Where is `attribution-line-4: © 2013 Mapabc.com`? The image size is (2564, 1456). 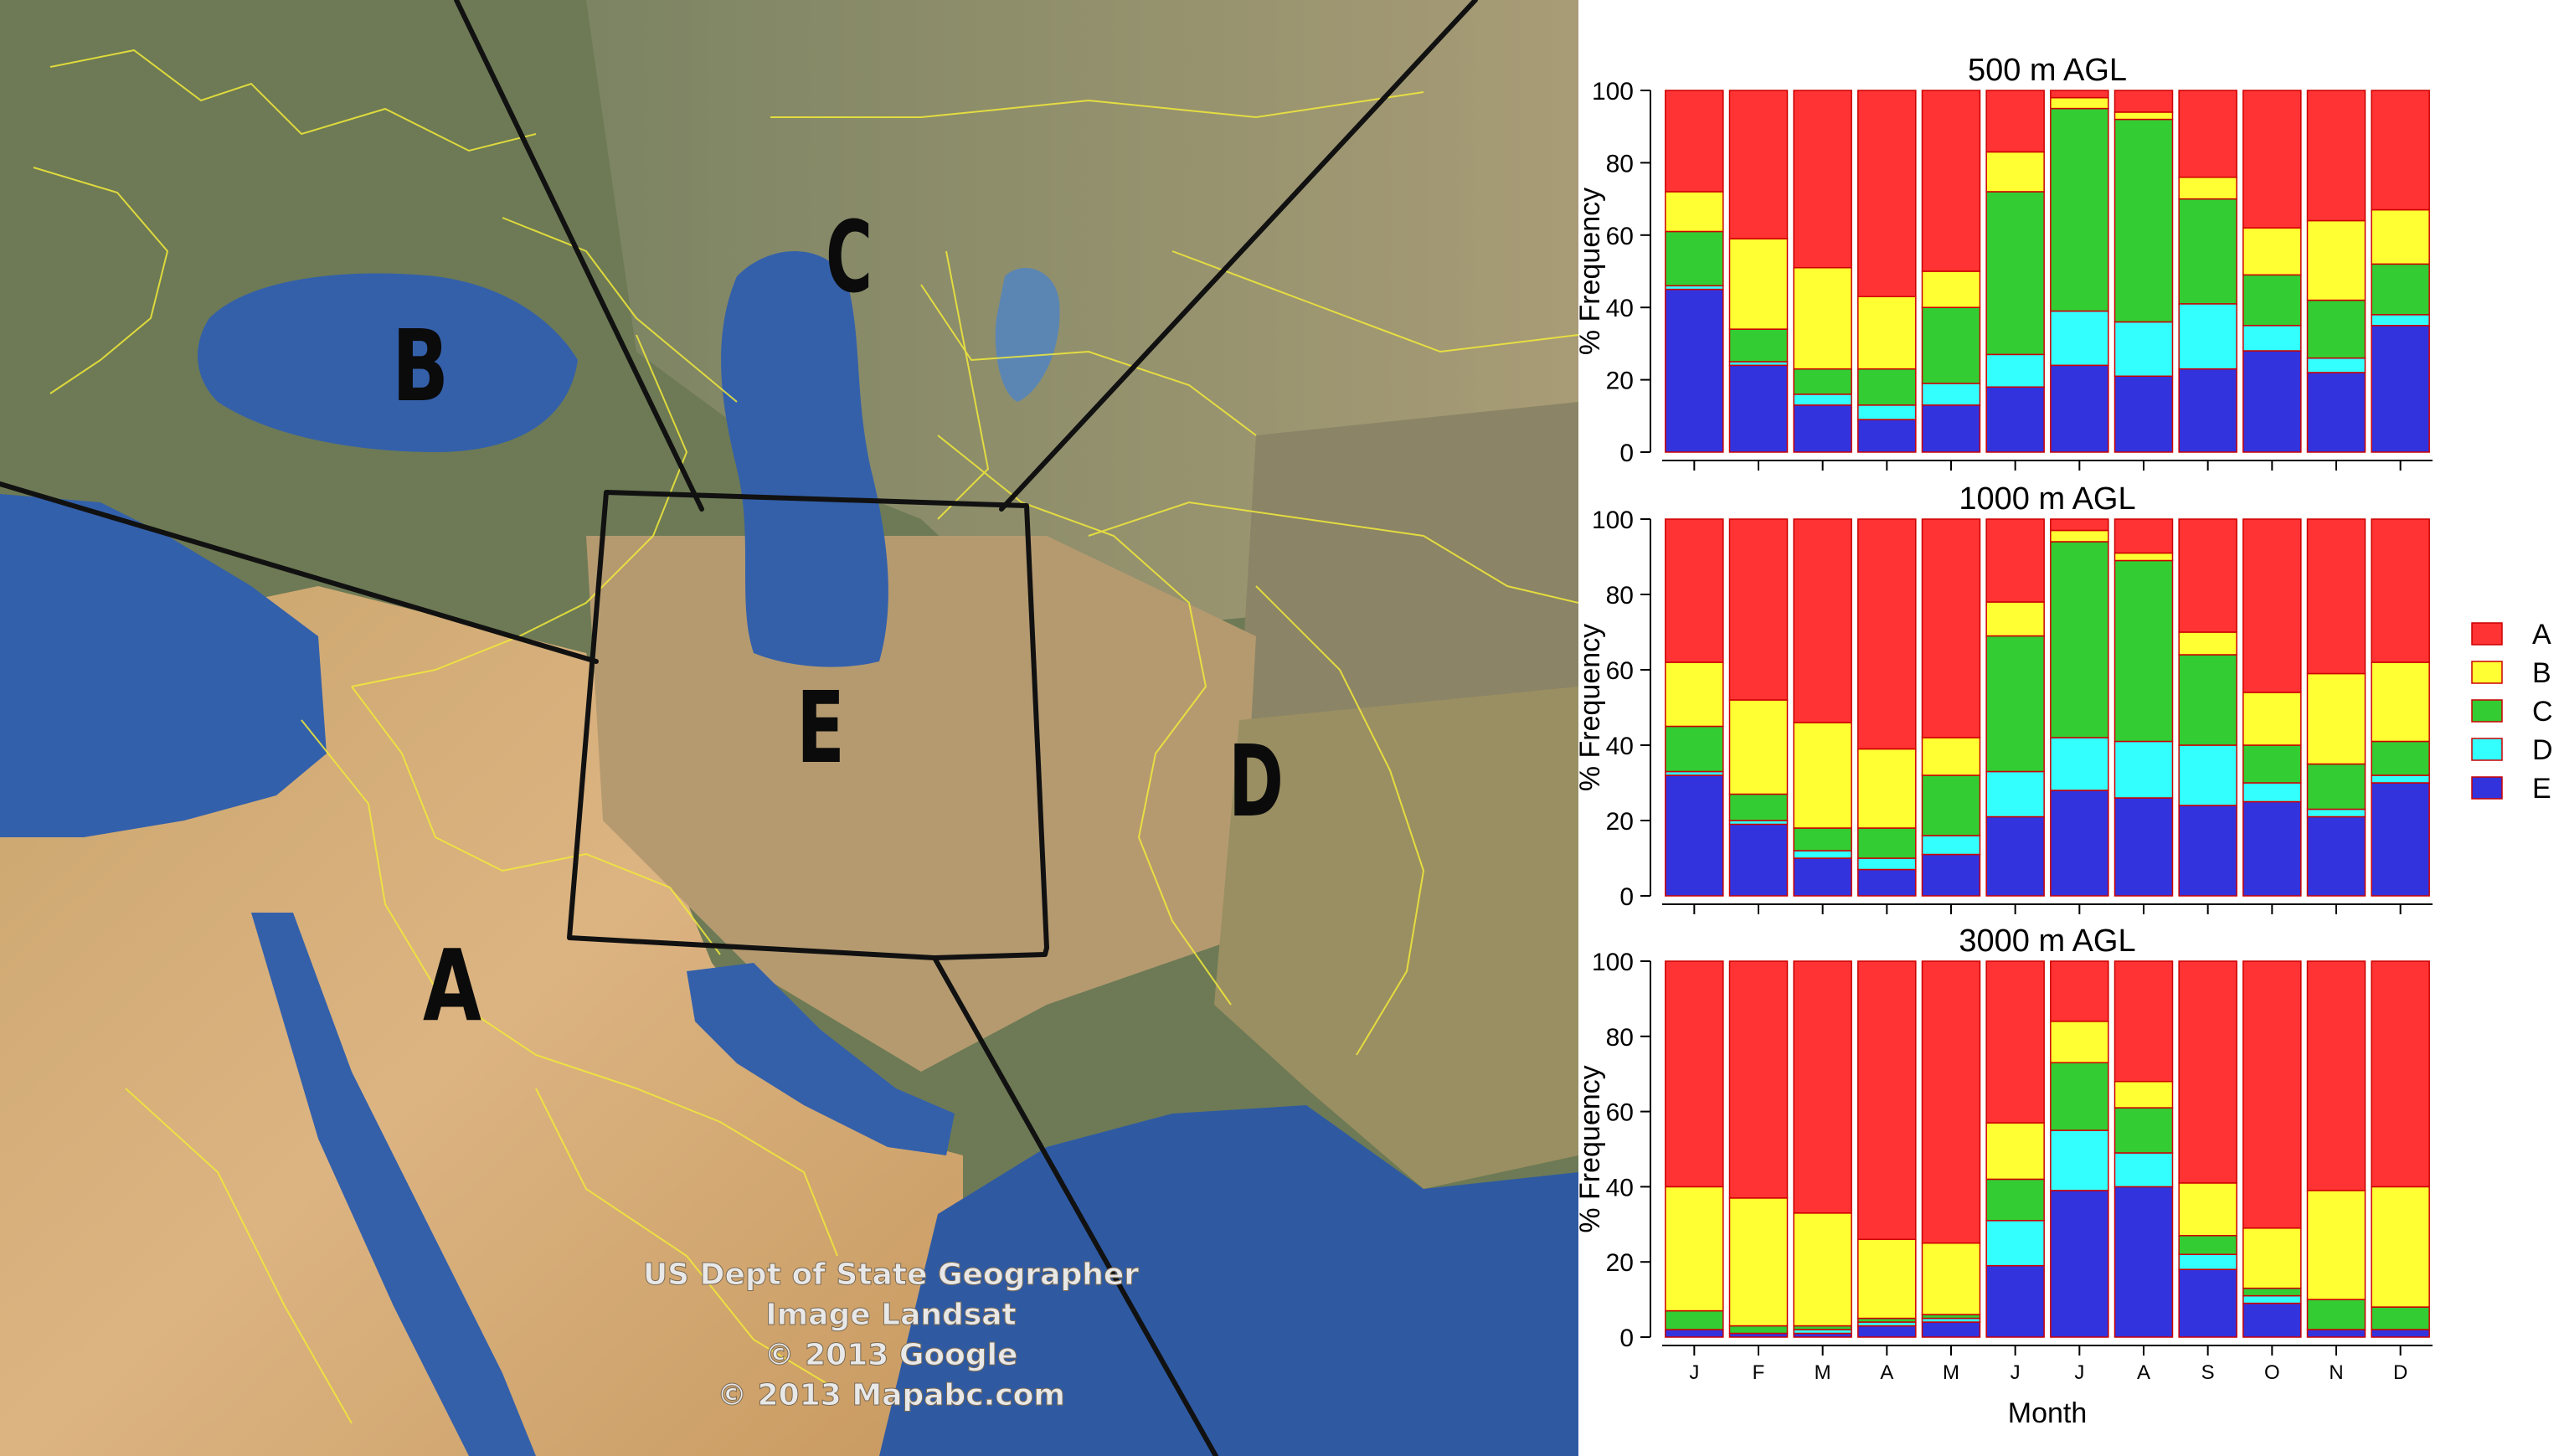 attribution-line-4: © 2013 Mapabc.com is located at coordinates (891, 1395).